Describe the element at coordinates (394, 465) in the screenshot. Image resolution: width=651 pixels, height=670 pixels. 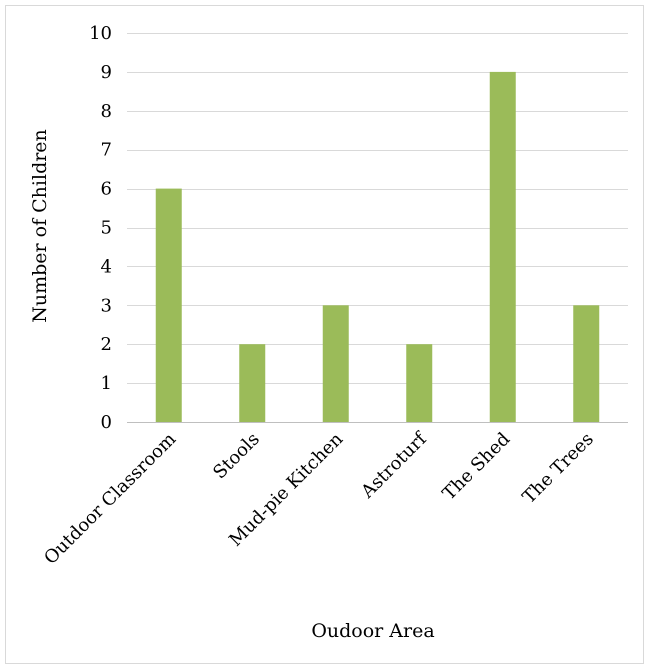
I see `x-tick-label: Astroturf` at that location.